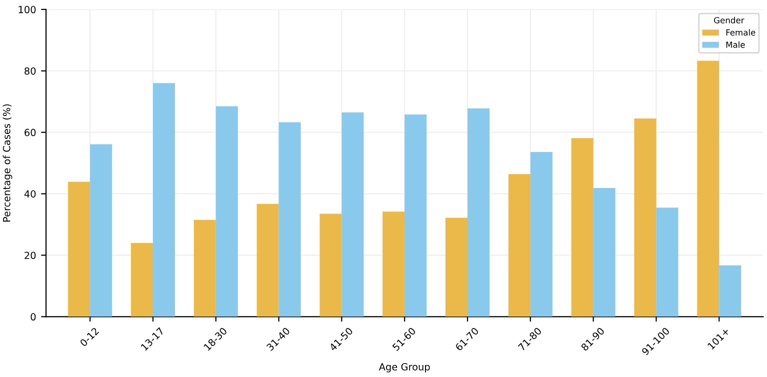 The image size is (767, 377). I want to click on legend-label: Male, so click(735, 44).